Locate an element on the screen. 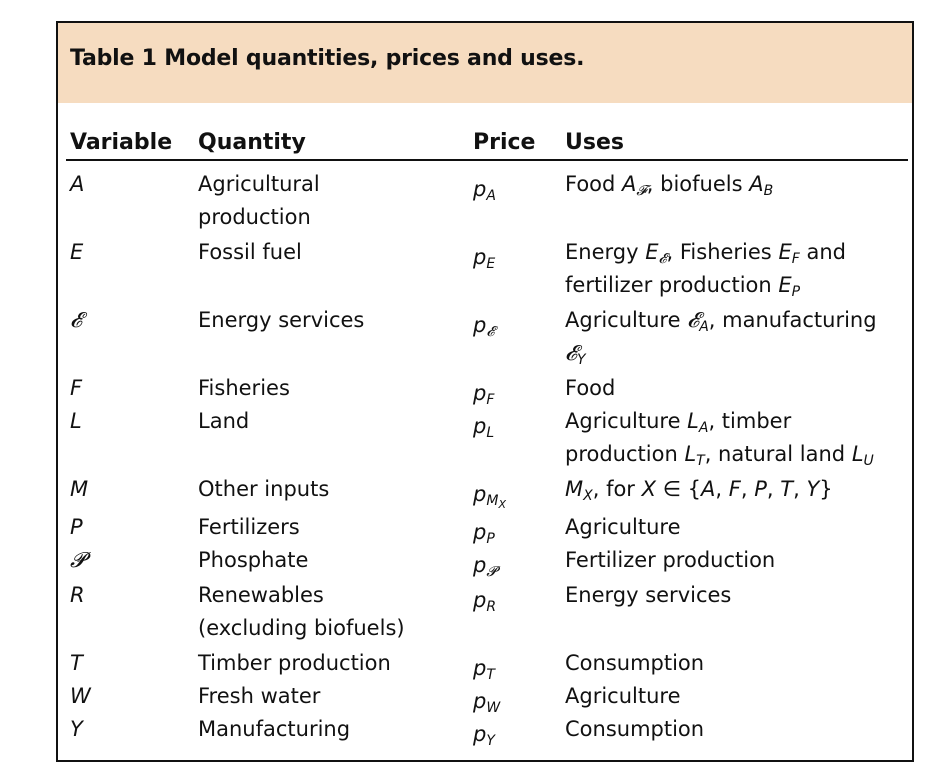 Image resolution: width=952 pixels, height=781 pixels. cell-price: pF is located at coordinates (484, 394).